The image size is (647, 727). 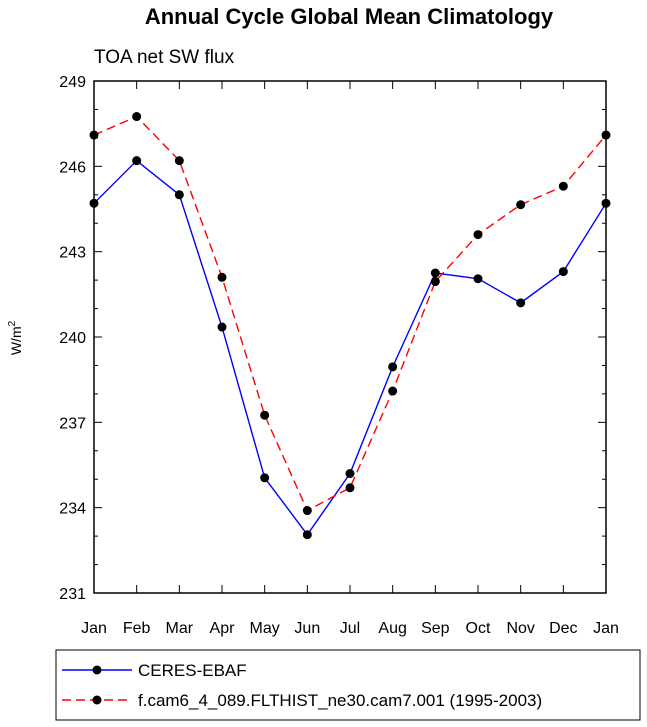 What do you see at coordinates (348, 685) in the screenshot?
I see `legend-box` at bounding box center [348, 685].